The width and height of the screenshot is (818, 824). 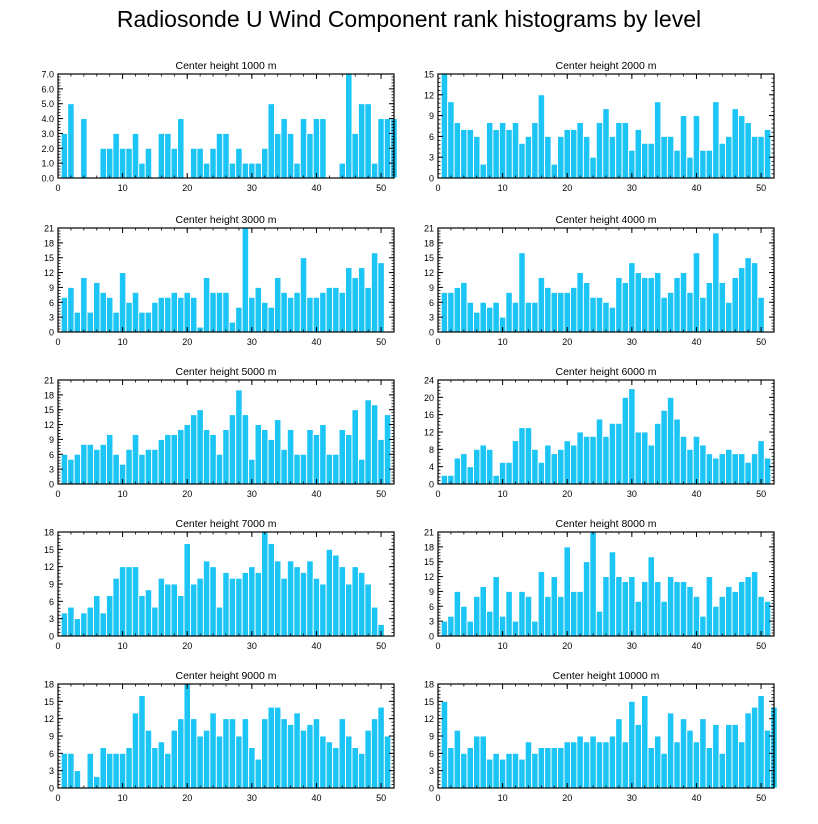 I want to click on y-tick-label: 24, so click(x=429, y=381).